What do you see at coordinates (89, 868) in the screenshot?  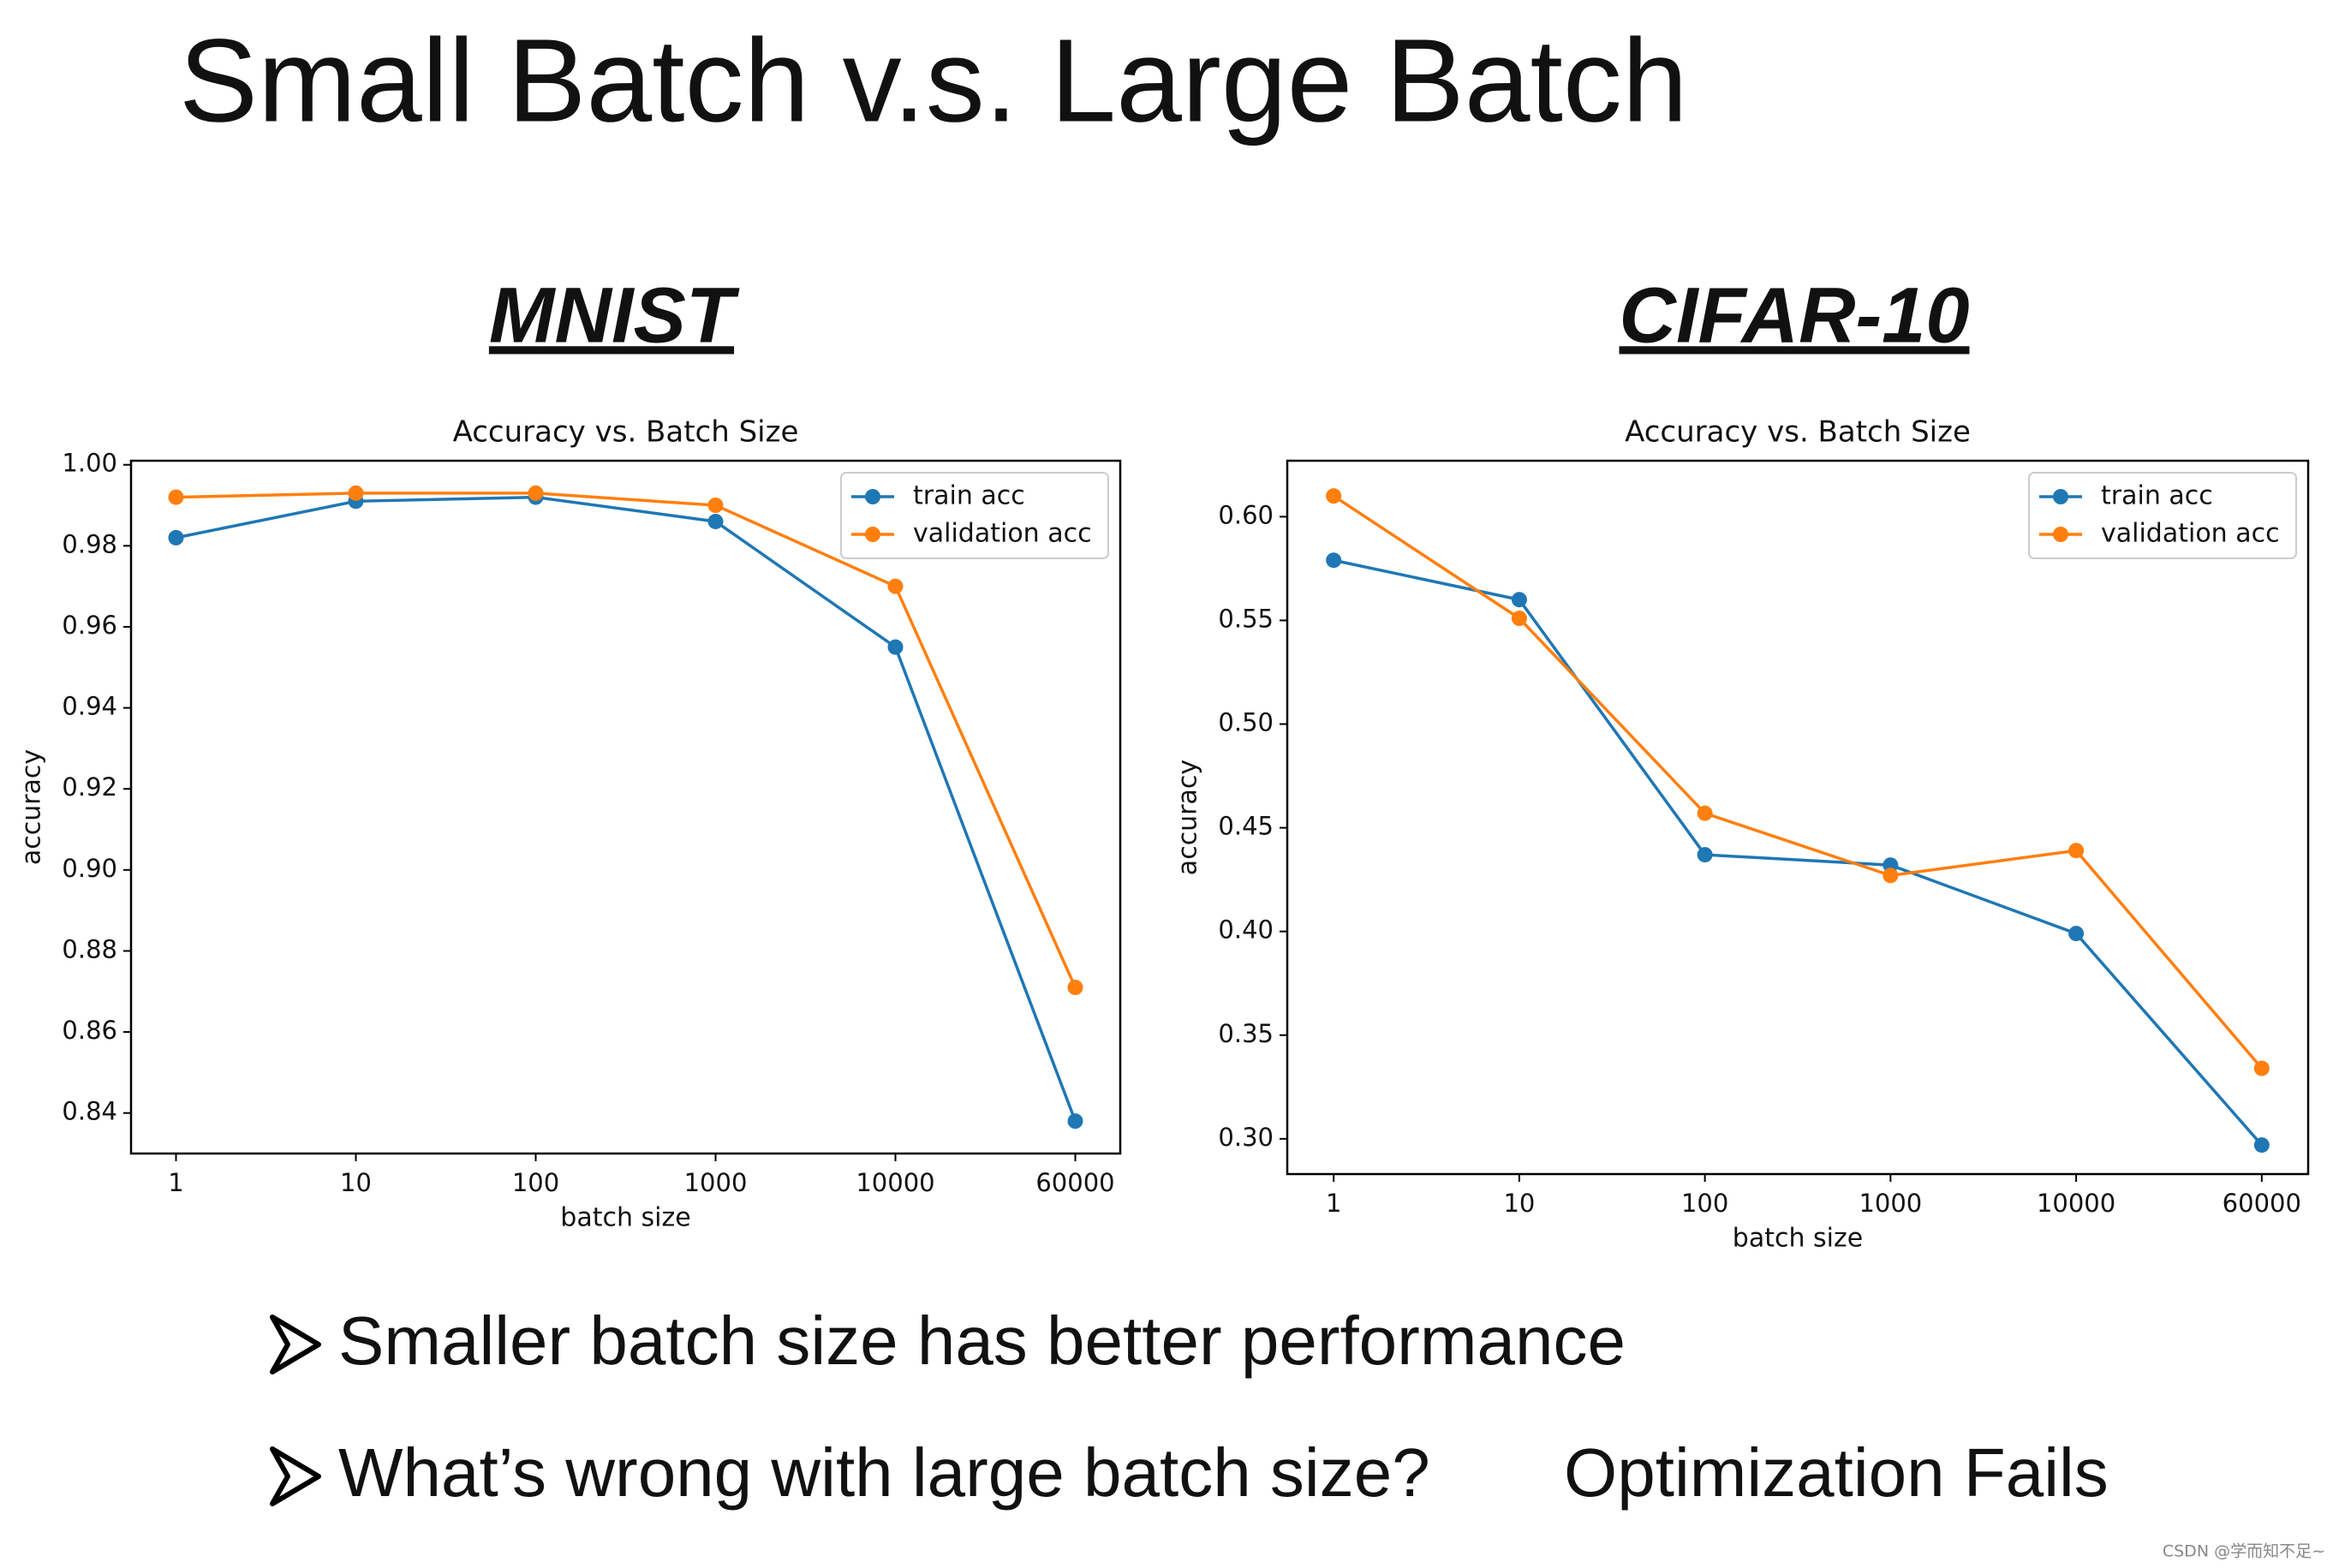 I see `y-tick-label: 0.90` at bounding box center [89, 868].